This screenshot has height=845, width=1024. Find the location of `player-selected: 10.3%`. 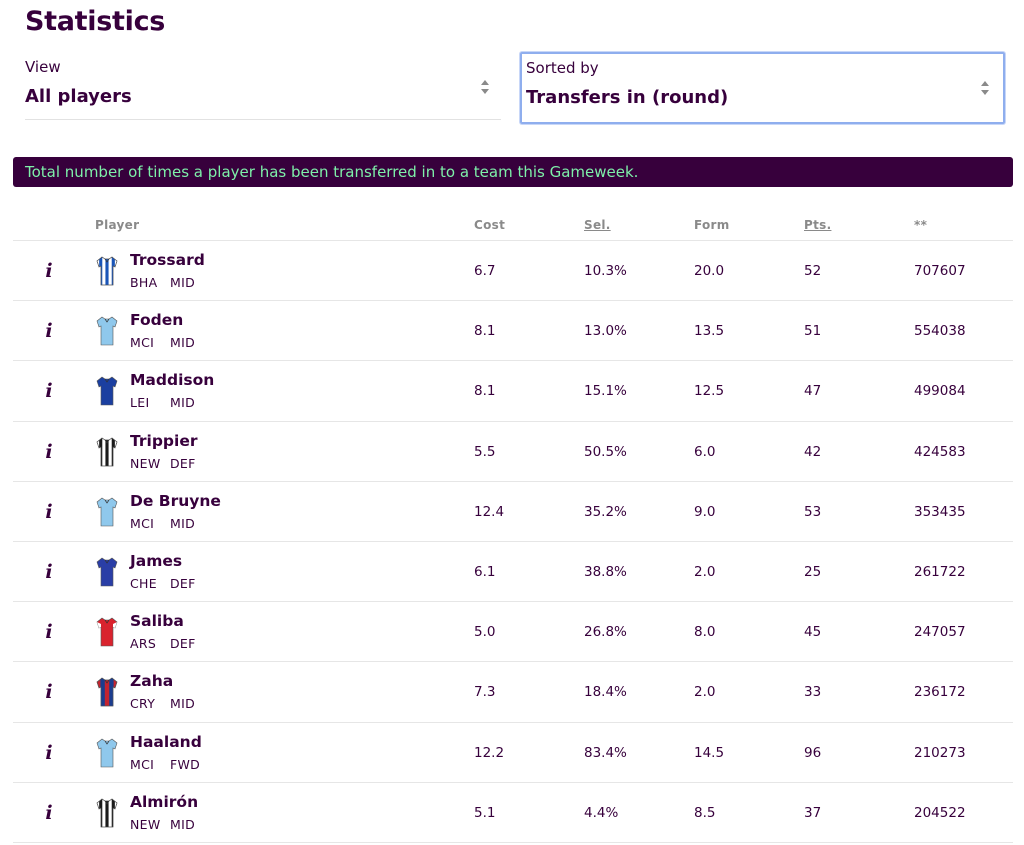

player-selected: 10.3% is located at coordinates (605, 271).